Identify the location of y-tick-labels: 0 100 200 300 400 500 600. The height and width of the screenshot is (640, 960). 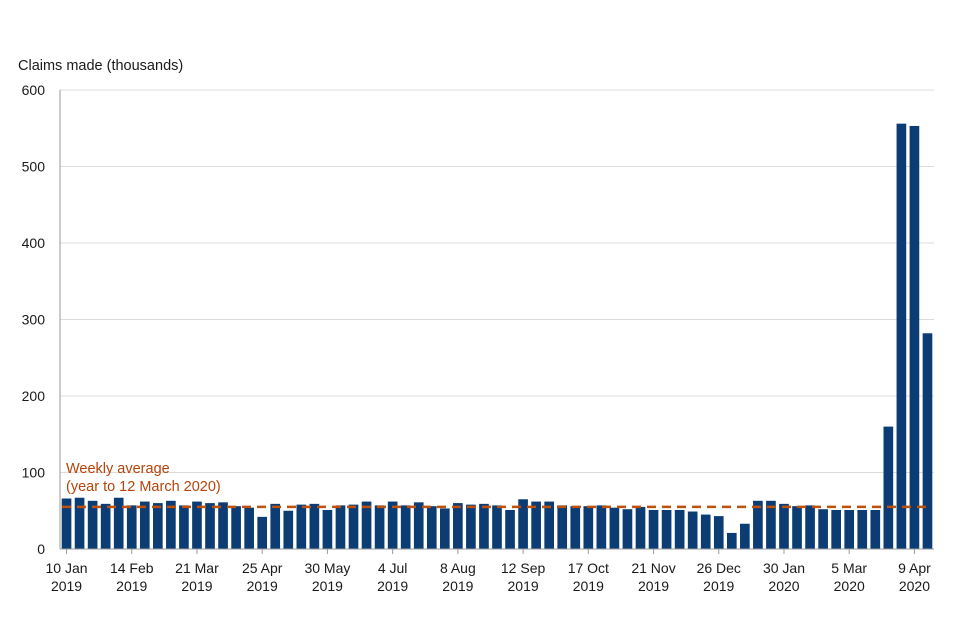
(34, 319).